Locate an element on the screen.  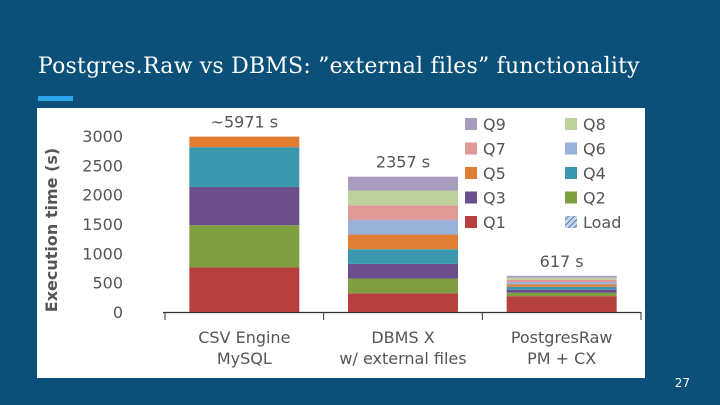
legend-swatch-q8 is located at coordinates (571, 124).